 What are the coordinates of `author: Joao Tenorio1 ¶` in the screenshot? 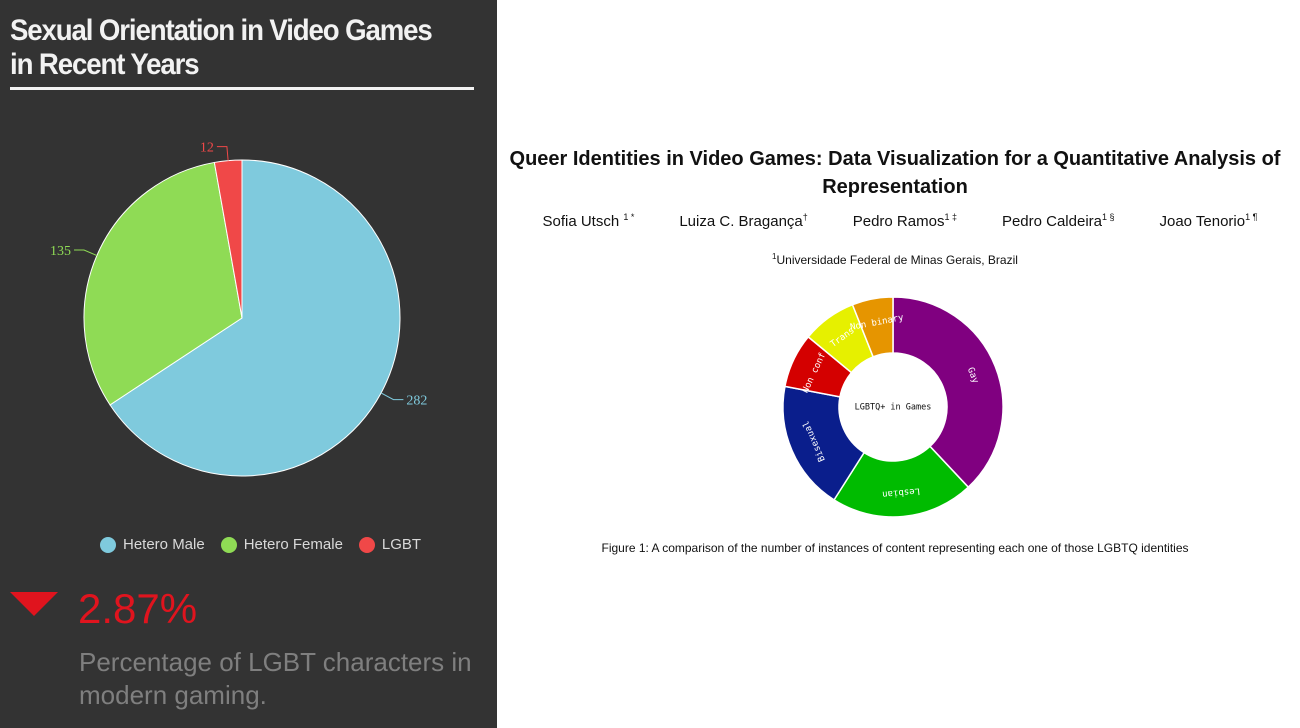 It's located at (1208, 221).